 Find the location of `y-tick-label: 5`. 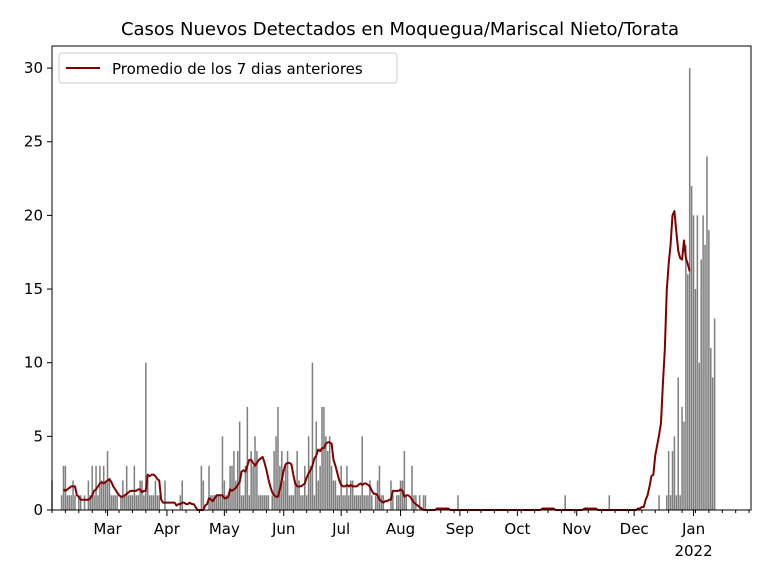

y-tick-label: 5 is located at coordinates (38, 436).